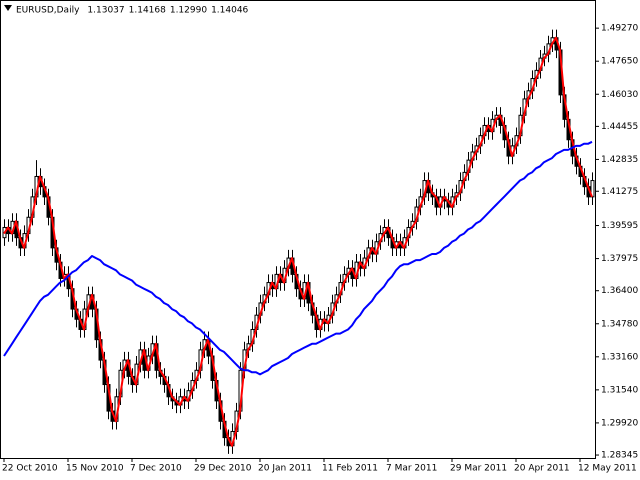 Image resolution: width=640 pixels, height=480 pixels. I want to click on x-tick-label: 29 Dec 2010, so click(223, 469).